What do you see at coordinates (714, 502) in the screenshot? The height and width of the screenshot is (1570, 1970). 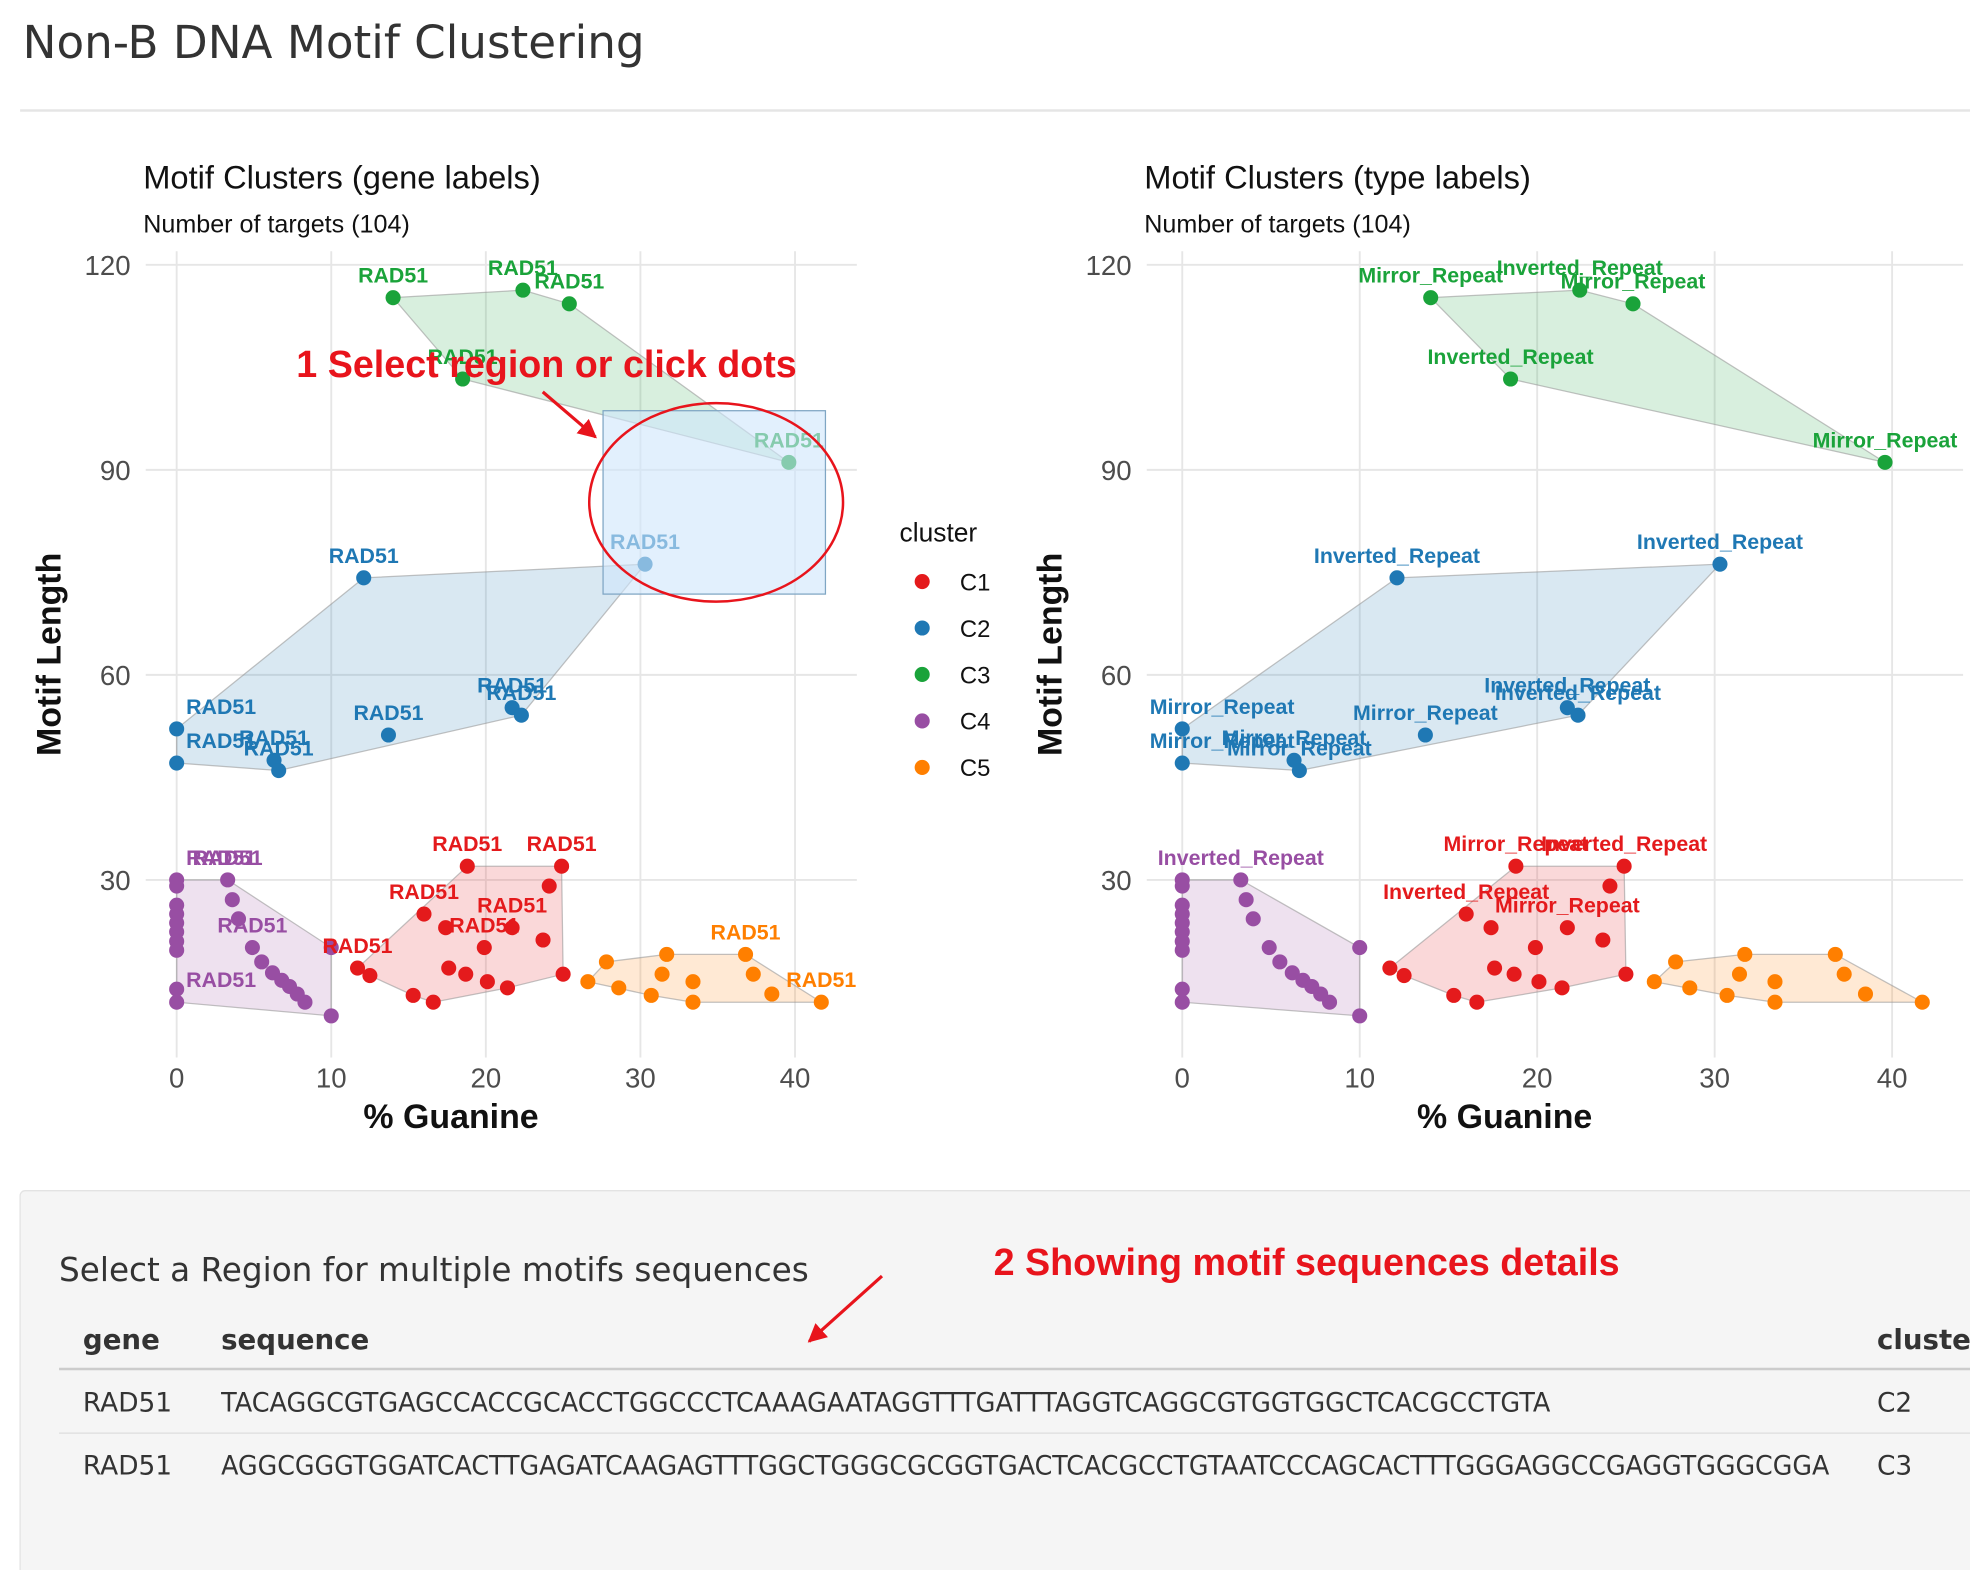 I see `brush-selection` at bounding box center [714, 502].